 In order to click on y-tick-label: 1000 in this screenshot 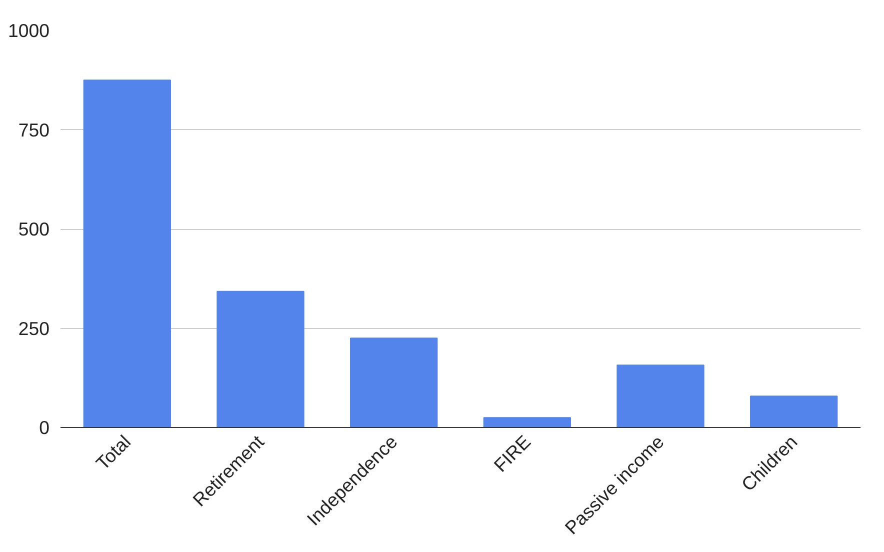, I will do `click(29, 30)`.